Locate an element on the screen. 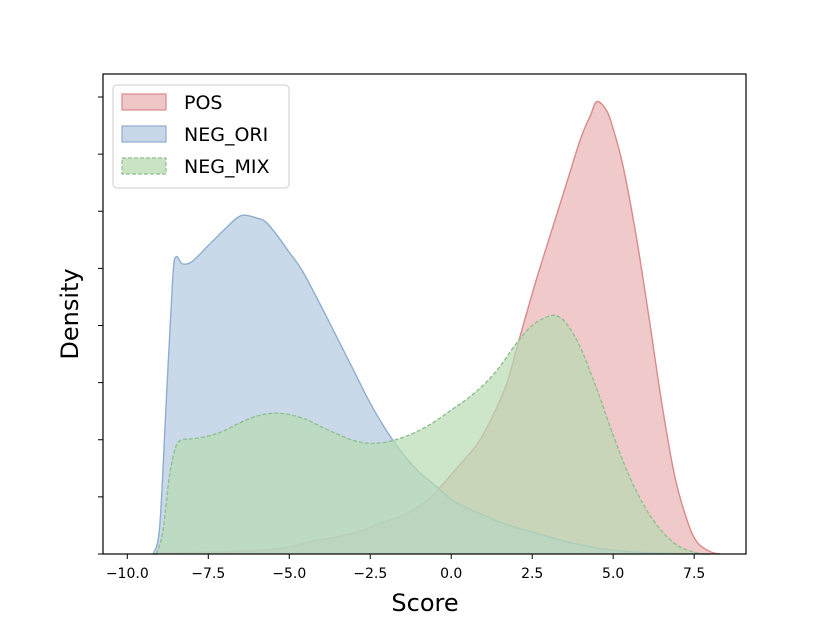 The width and height of the screenshot is (830, 623). legend-swatch-neg-mix is located at coordinates (144, 166).